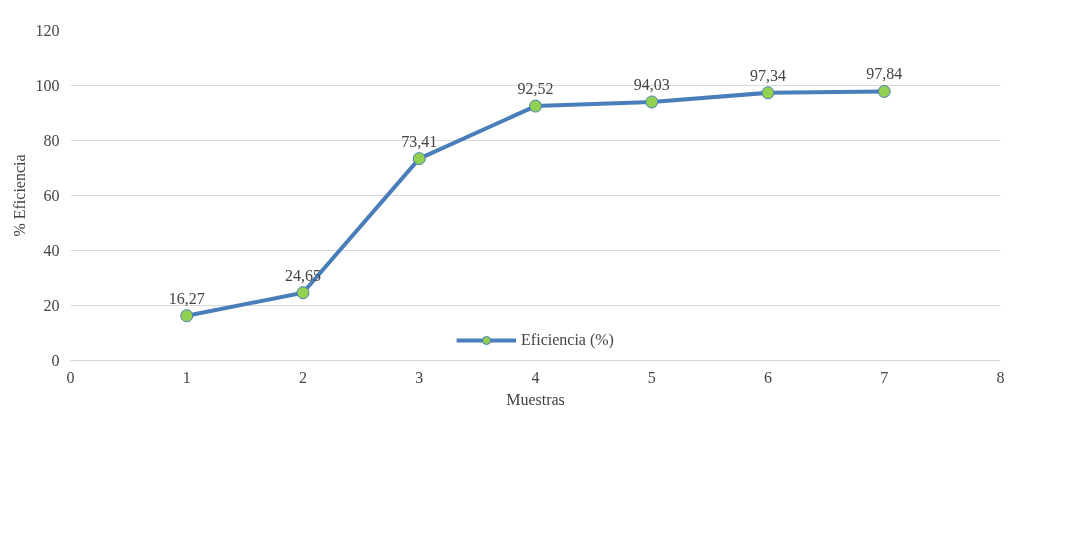 The width and height of the screenshot is (1089, 537). I want to click on y-tick-label: 40, so click(51, 250).